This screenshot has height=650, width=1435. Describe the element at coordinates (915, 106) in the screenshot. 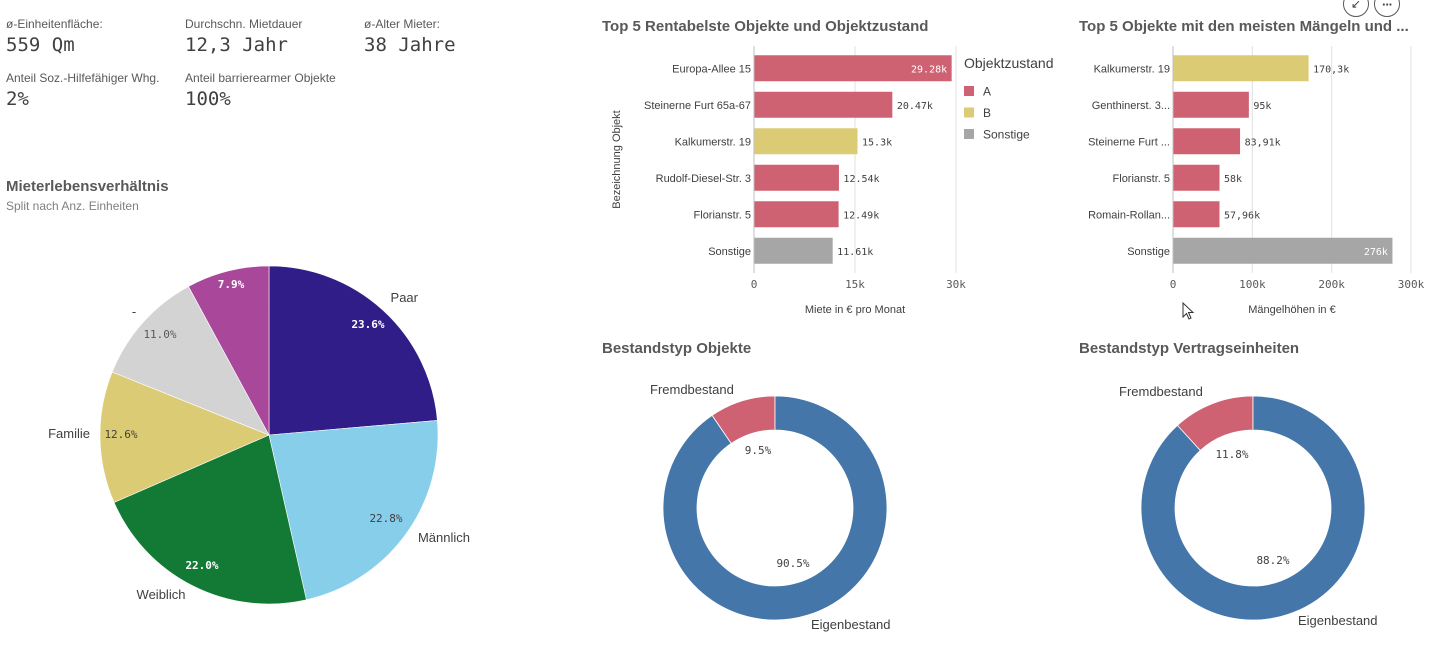

I see `bar-value-label: 20.47k` at that location.